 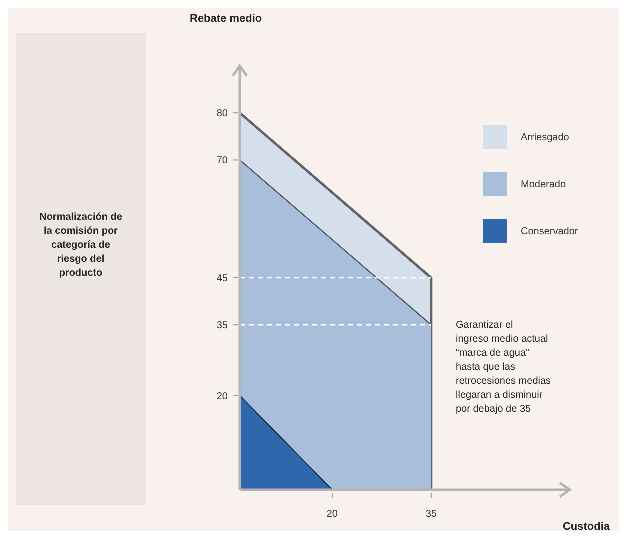 What do you see at coordinates (543, 185) in the screenshot?
I see `legend-label: Moderado` at bounding box center [543, 185].